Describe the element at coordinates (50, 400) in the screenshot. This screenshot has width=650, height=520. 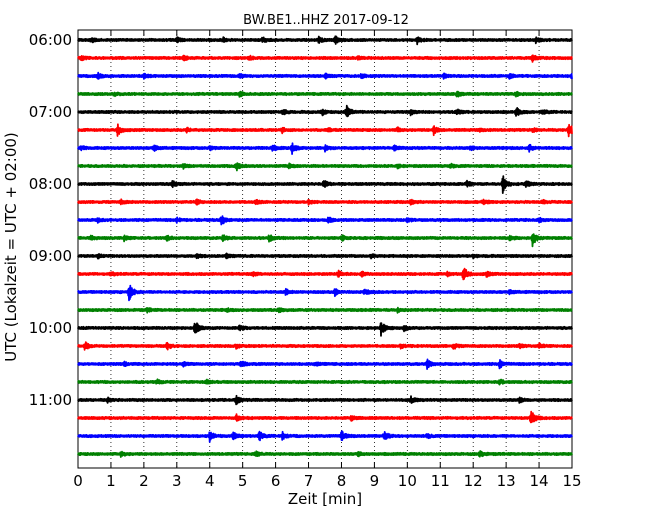
I see `y-tick-label: 11:00` at that location.